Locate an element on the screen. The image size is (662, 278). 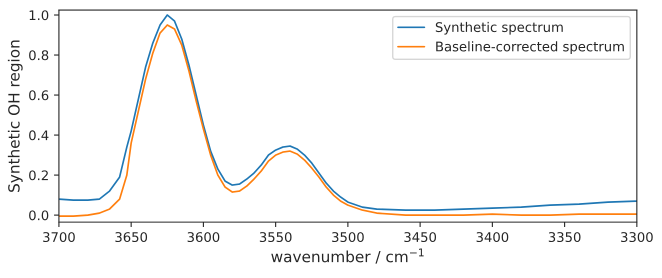
y-tick-label: 0.4 is located at coordinates (38, 135).